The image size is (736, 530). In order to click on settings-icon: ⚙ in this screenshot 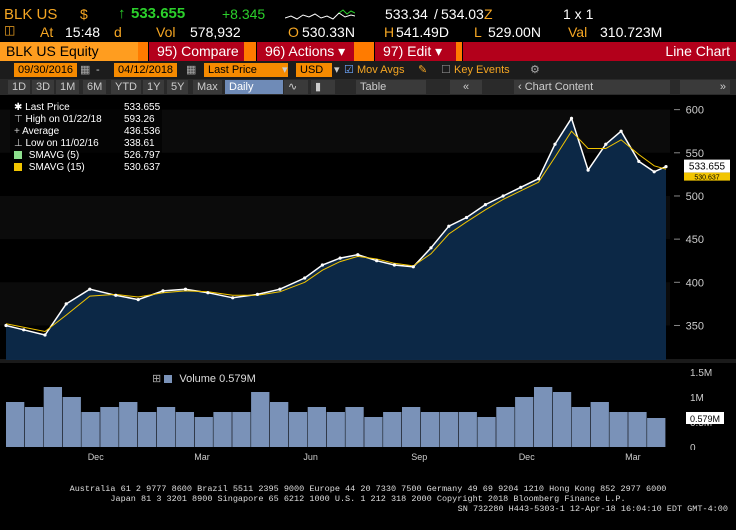, I will do `click(535, 70)`.